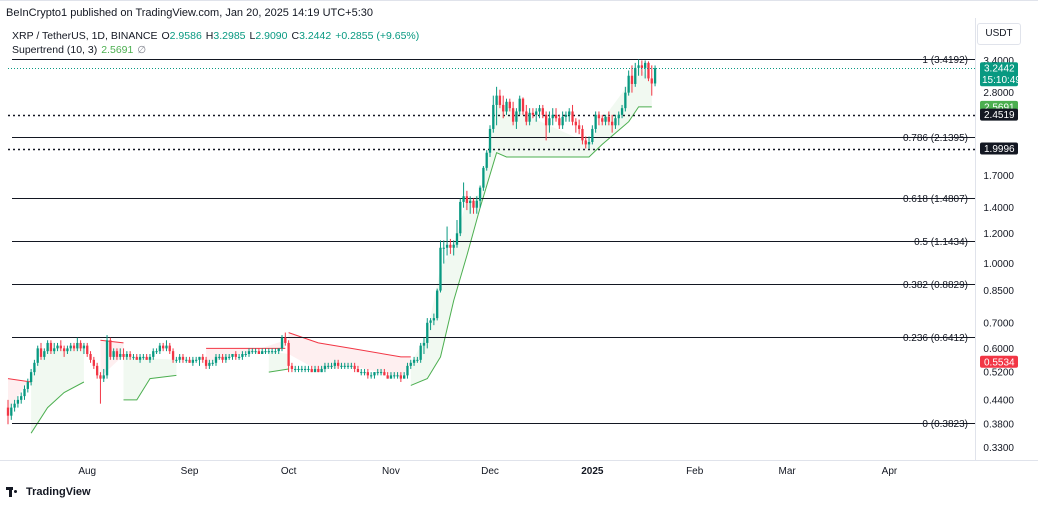 The image size is (1038, 506). I want to click on low-value: 2.9090, so click(271, 36).